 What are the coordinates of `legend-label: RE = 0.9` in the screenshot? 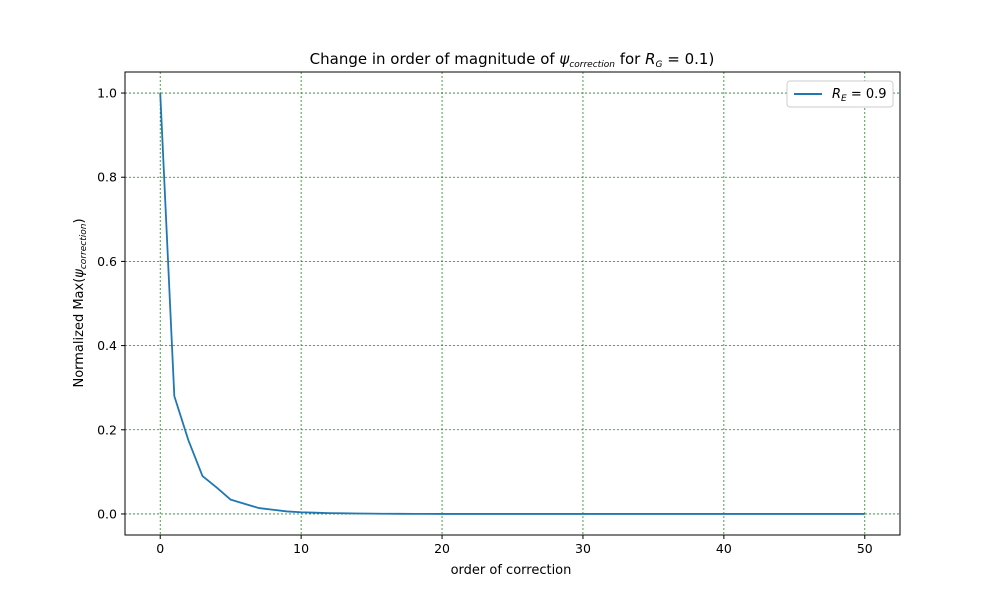 It's located at (859, 95).